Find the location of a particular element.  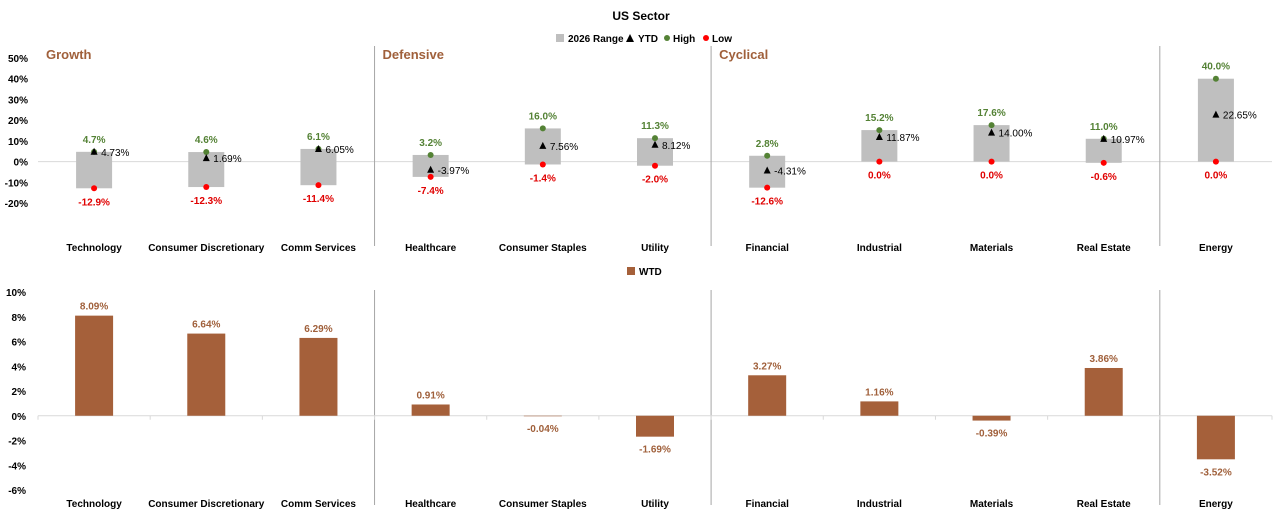

ytd-label: 7.56% is located at coordinates (564, 147).